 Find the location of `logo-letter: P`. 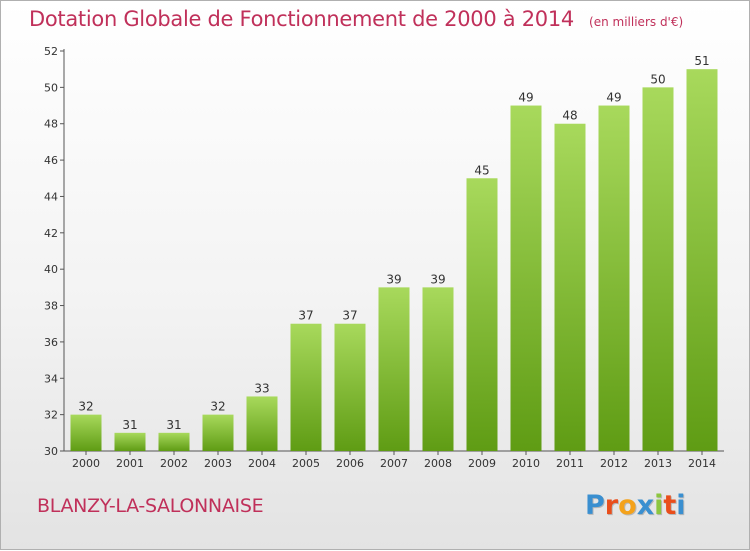

logo-letter: P is located at coordinates (595, 505).